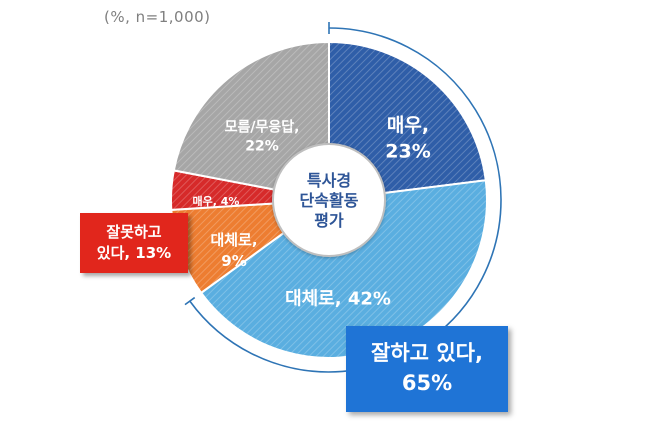 The height and width of the screenshot is (428, 658). I want to click on center-label-line: 특사경, so click(329, 180).